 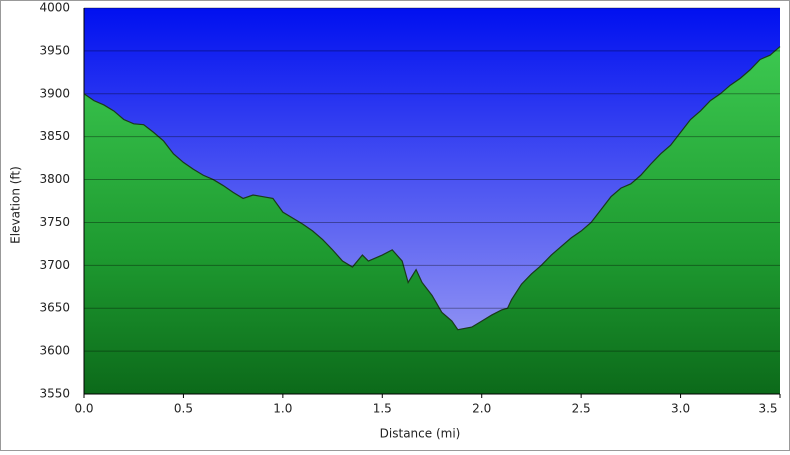 What do you see at coordinates (680, 409) in the screenshot?
I see `x-tick-label: 3.0` at bounding box center [680, 409].